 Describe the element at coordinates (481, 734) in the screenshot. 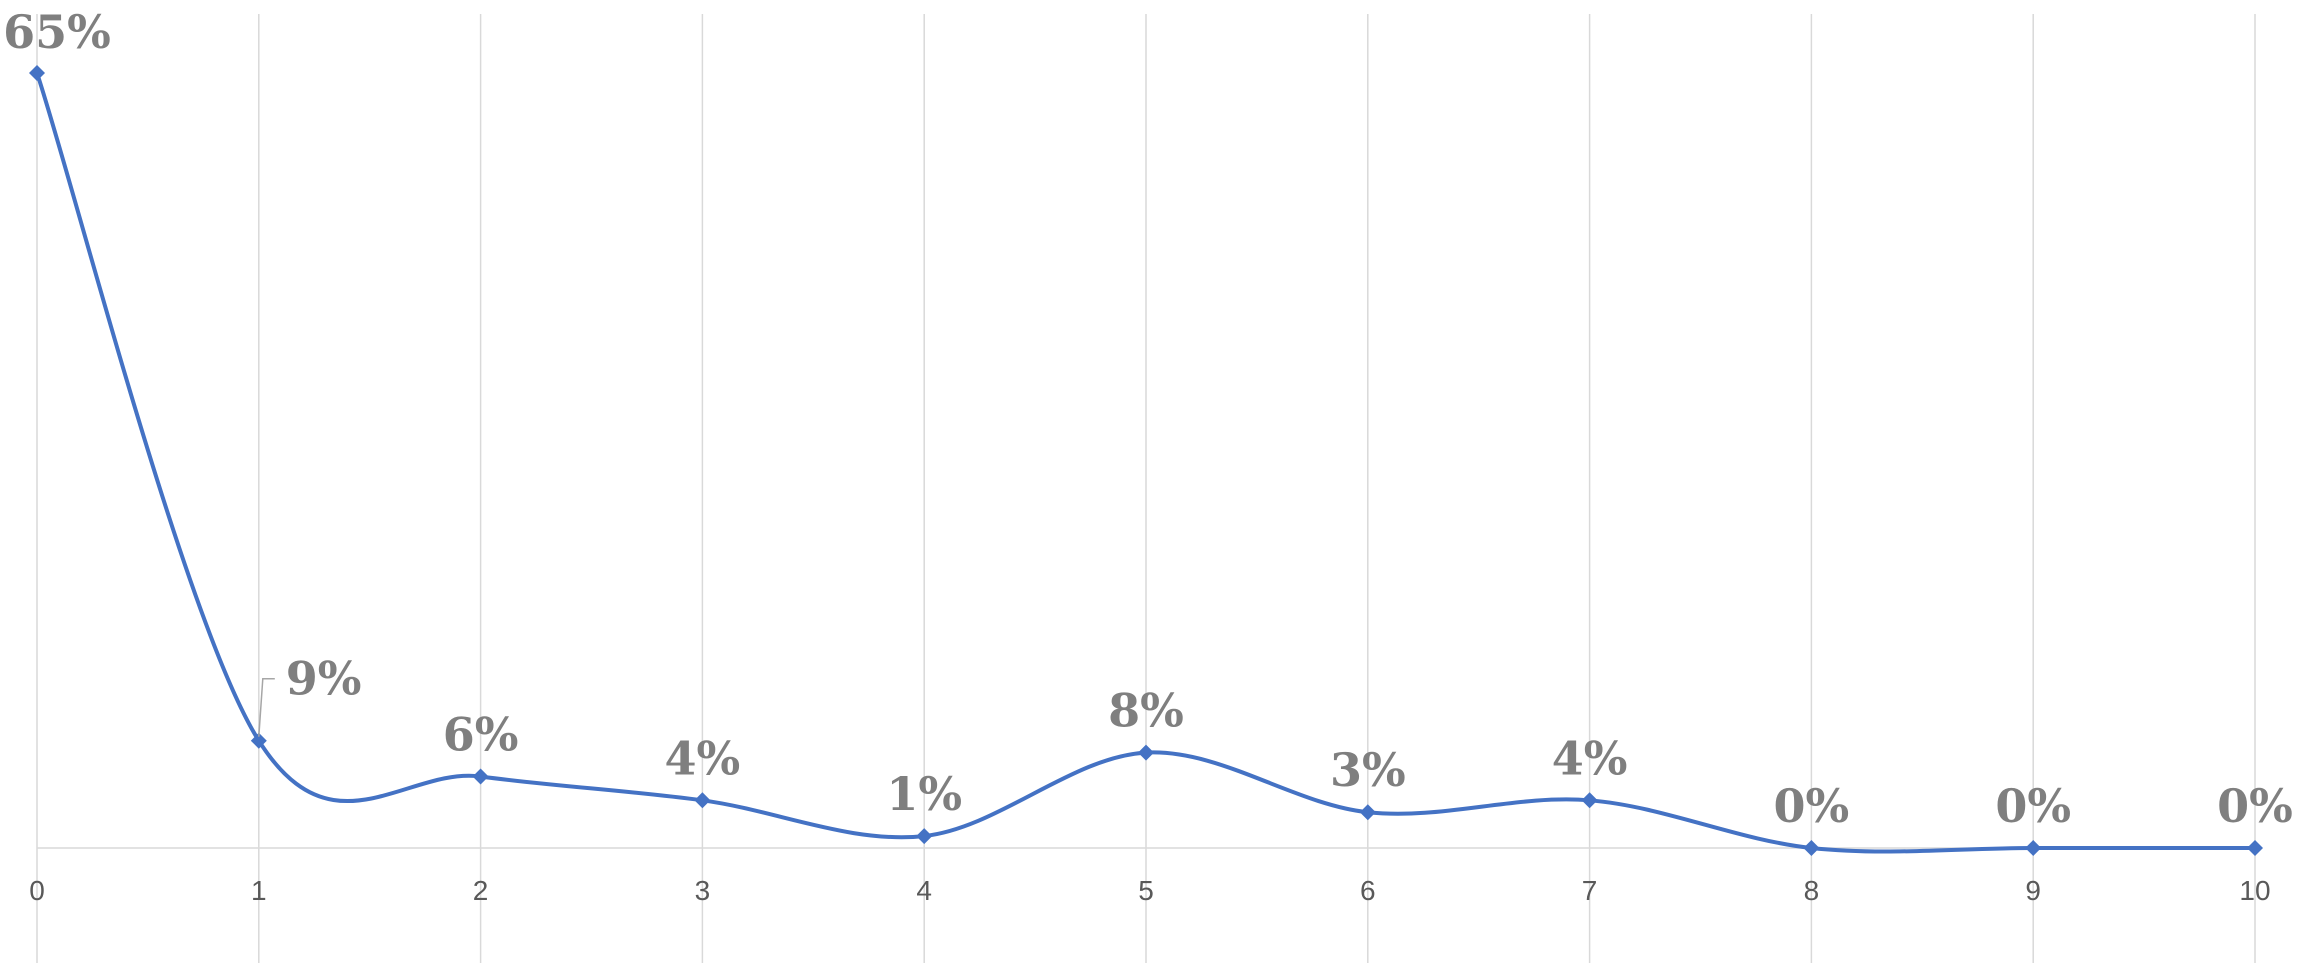

I see `data-label-2: 6%` at that location.